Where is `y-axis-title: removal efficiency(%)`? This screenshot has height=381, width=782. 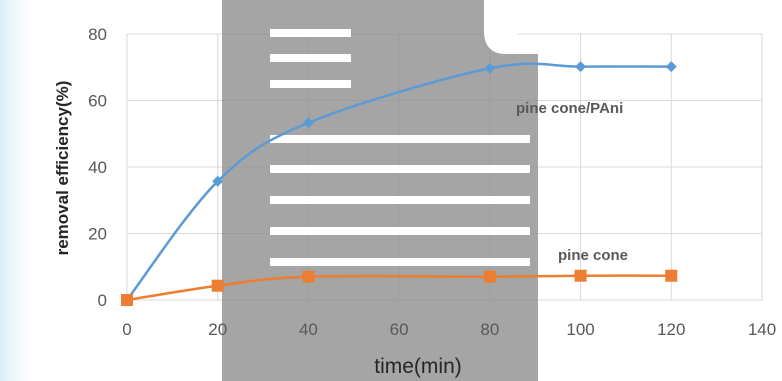
y-axis-title: removal efficiency(%) is located at coordinates (62, 168).